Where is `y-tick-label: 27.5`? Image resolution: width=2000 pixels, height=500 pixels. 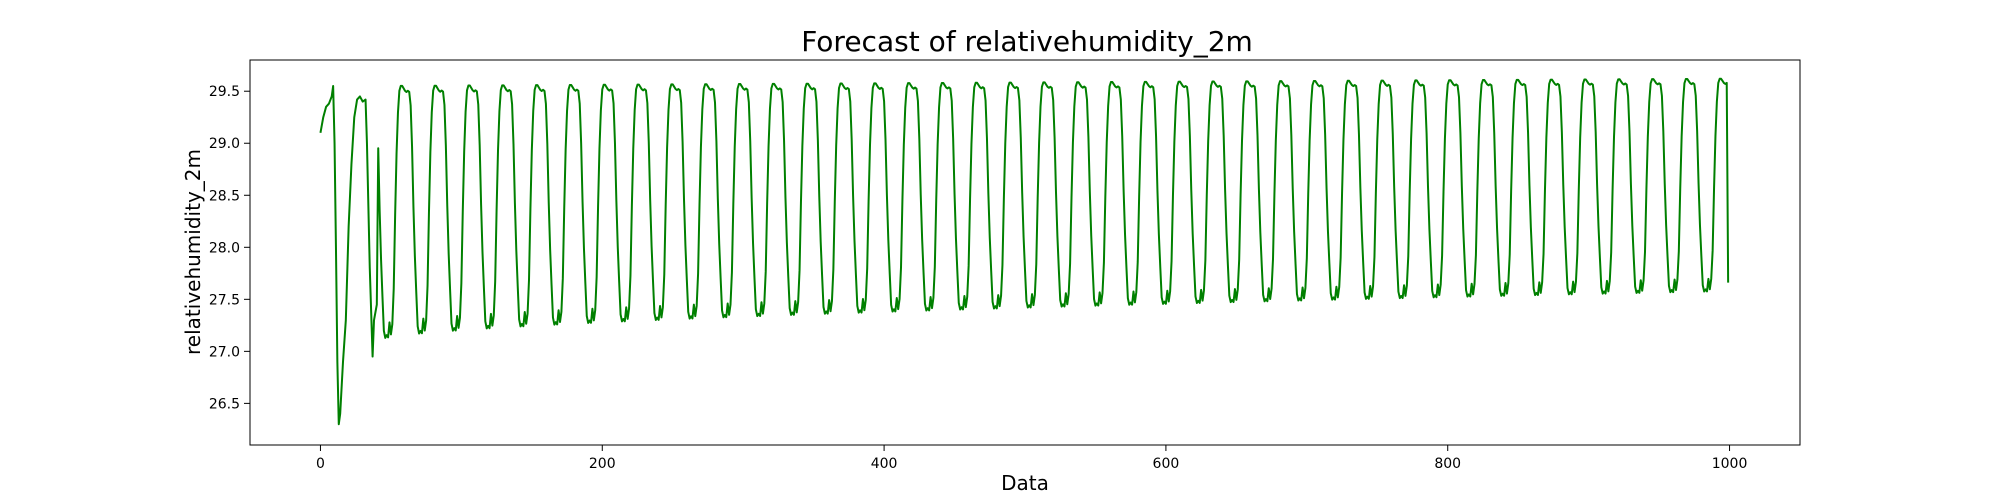
y-tick-label: 27.5 is located at coordinates (224, 300).